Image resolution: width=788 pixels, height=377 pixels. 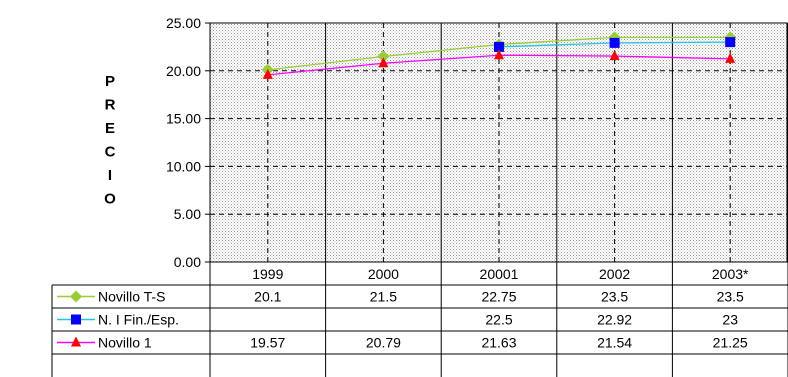 What do you see at coordinates (183, 71) in the screenshot?
I see `y-tick-label: 20.00` at bounding box center [183, 71].